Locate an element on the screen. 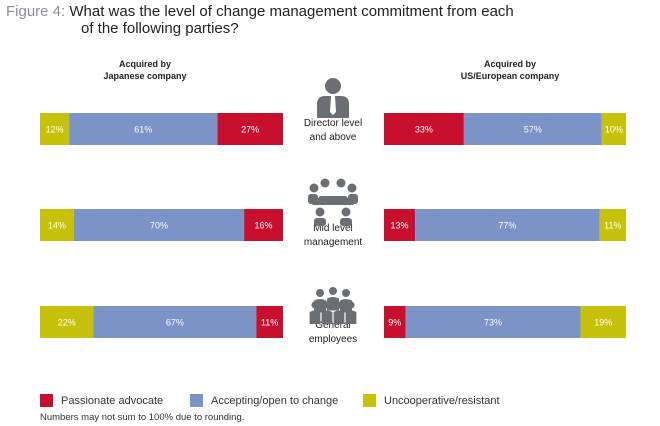  us-european-bar-3-accepting-label: 73% is located at coordinates (493, 323).